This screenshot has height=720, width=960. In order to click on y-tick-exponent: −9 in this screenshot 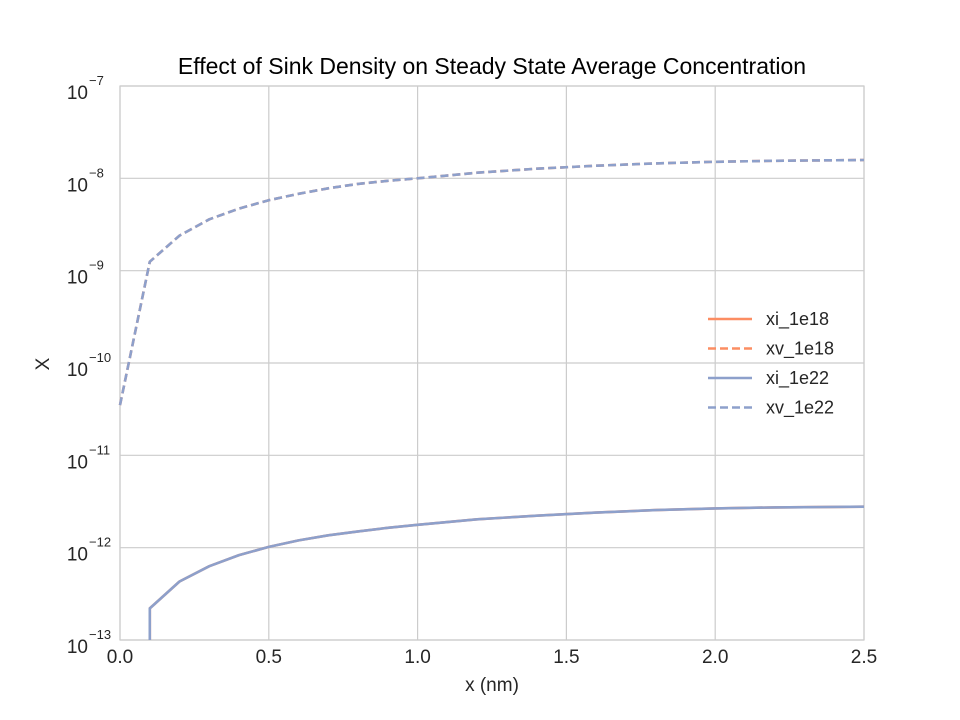, I will do `click(96, 265)`.